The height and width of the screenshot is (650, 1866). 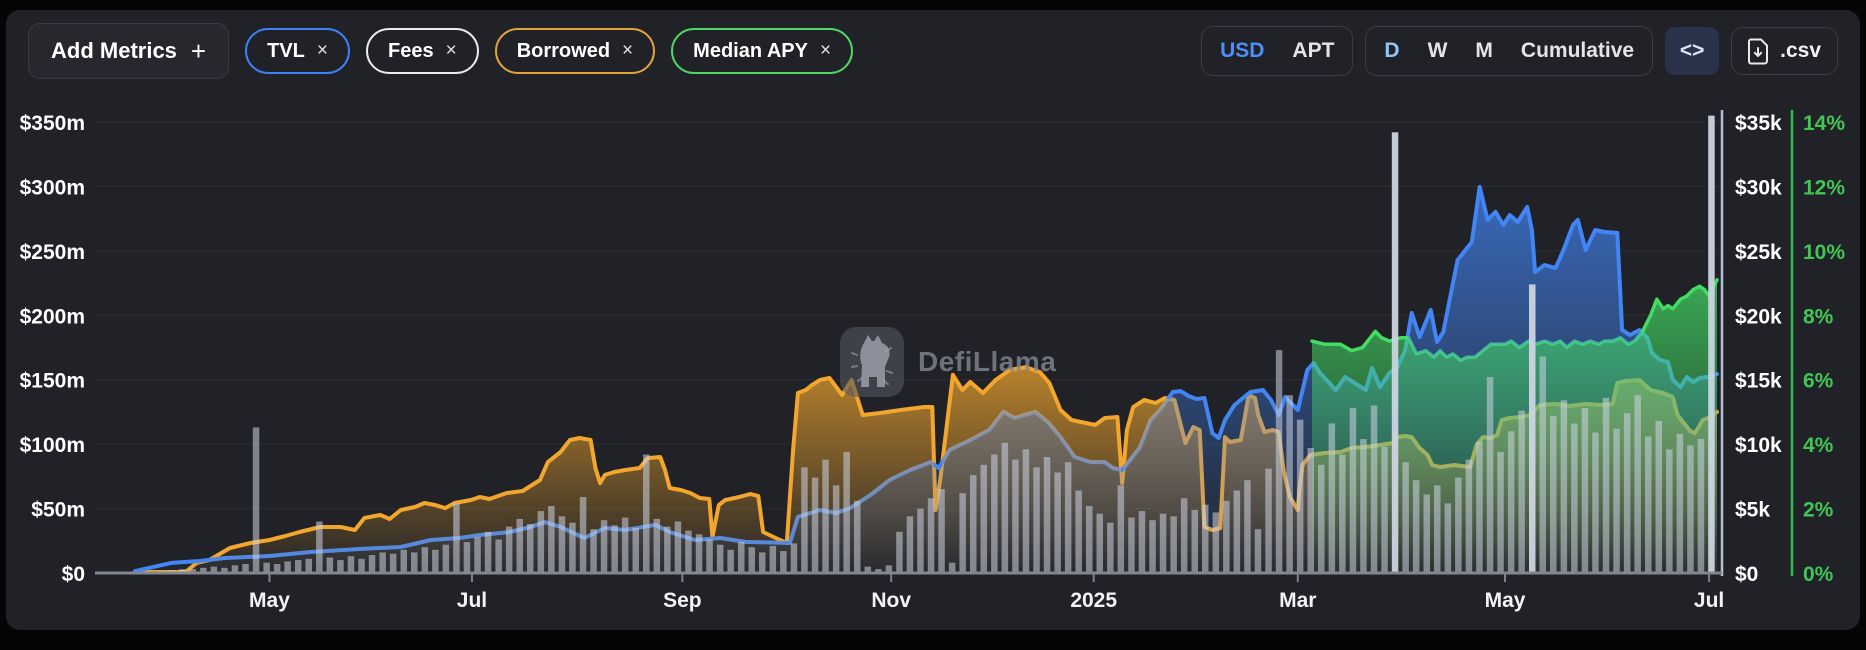 What do you see at coordinates (1824, 252) in the screenshot?
I see `right-pct-axis-label: 10%` at bounding box center [1824, 252].